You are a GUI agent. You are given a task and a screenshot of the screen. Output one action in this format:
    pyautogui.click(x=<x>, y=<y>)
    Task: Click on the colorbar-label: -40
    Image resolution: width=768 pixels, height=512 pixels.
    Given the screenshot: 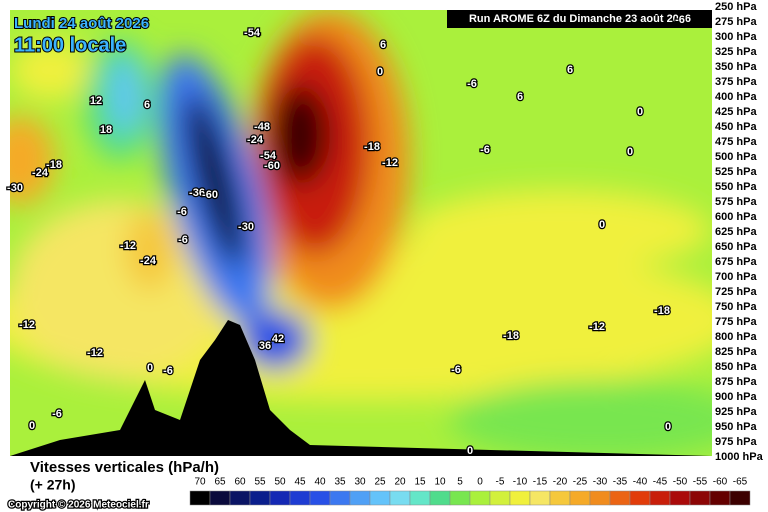 What is the action you would take?
    pyautogui.click(x=640, y=482)
    